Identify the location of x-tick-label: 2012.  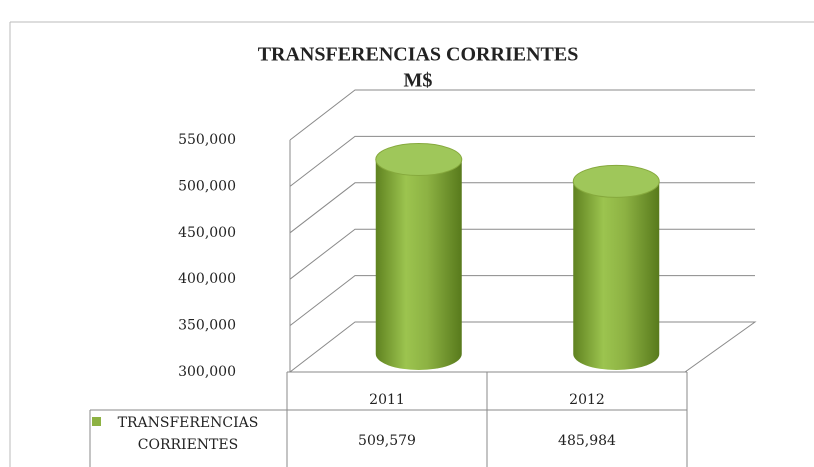
(587, 400).